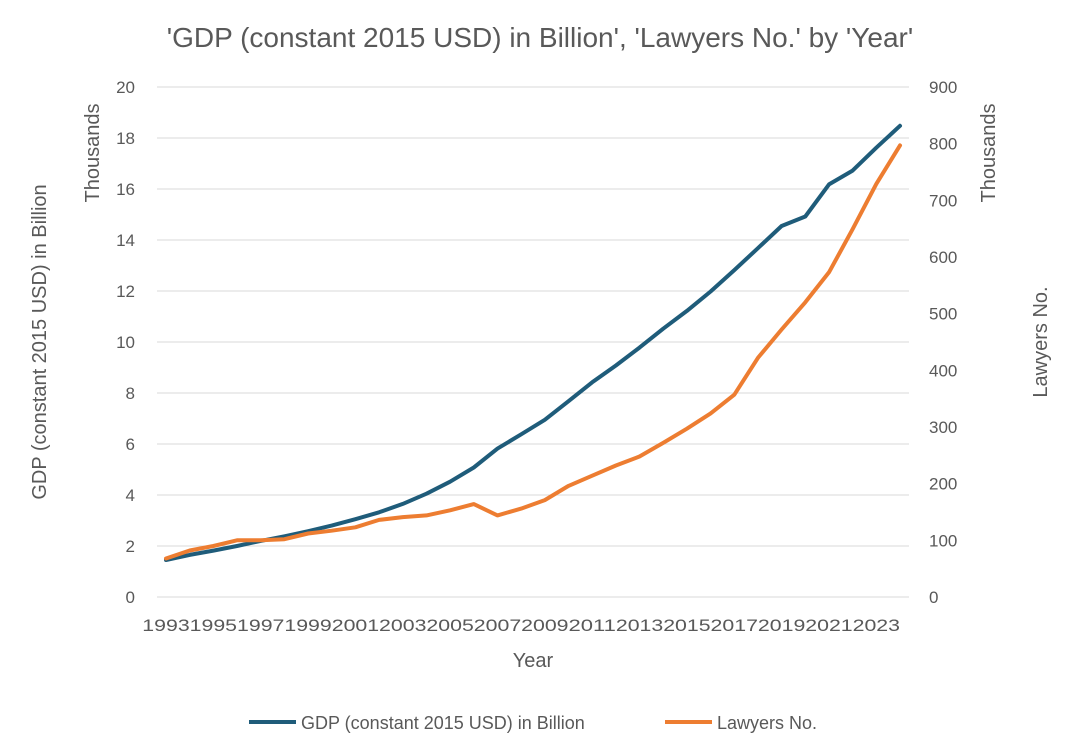 The width and height of the screenshot is (1080, 755). I want to click on left-tick-label: 20, so click(125, 87).